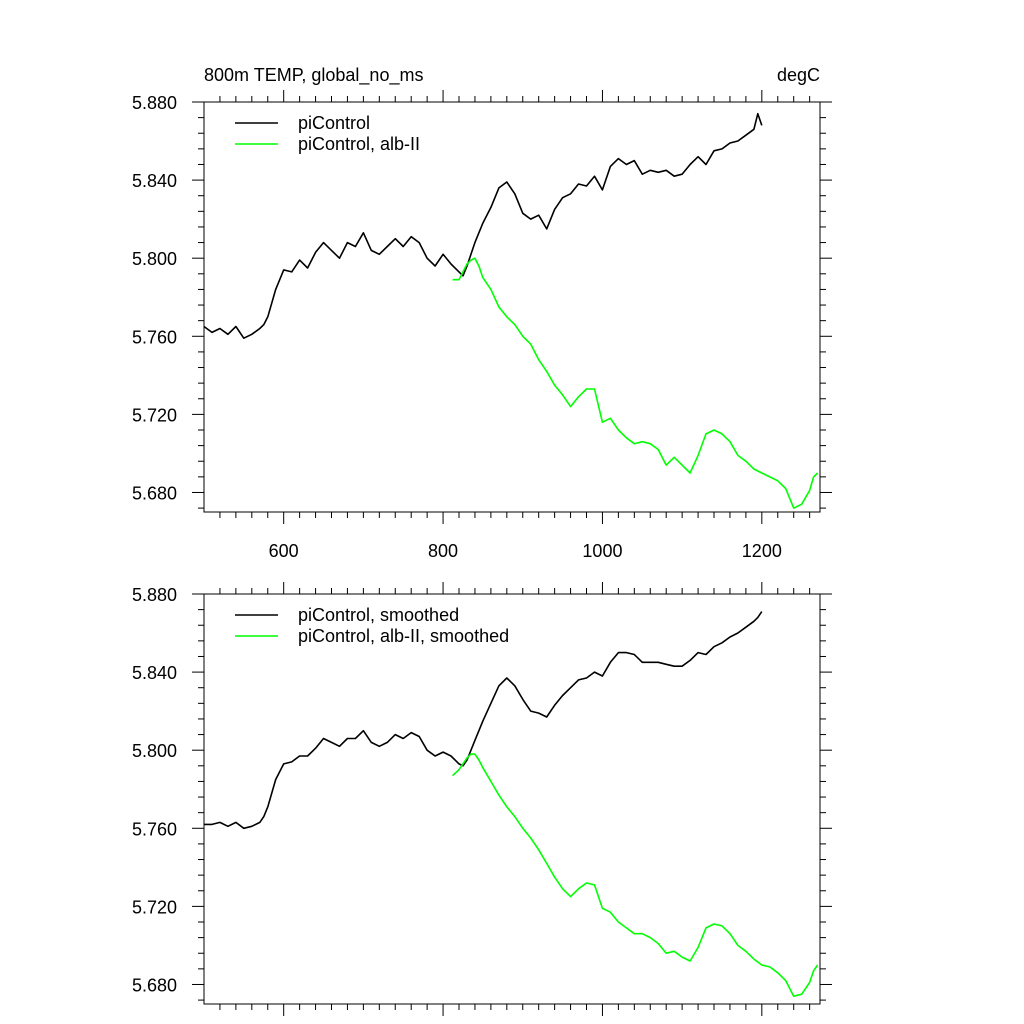 This screenshot has width=1024, height=1024. What do you see at coordinates (359, 144) in the screenshot?
I see `legend-label: piControl, alb-II` at bounding box center [359, 144].